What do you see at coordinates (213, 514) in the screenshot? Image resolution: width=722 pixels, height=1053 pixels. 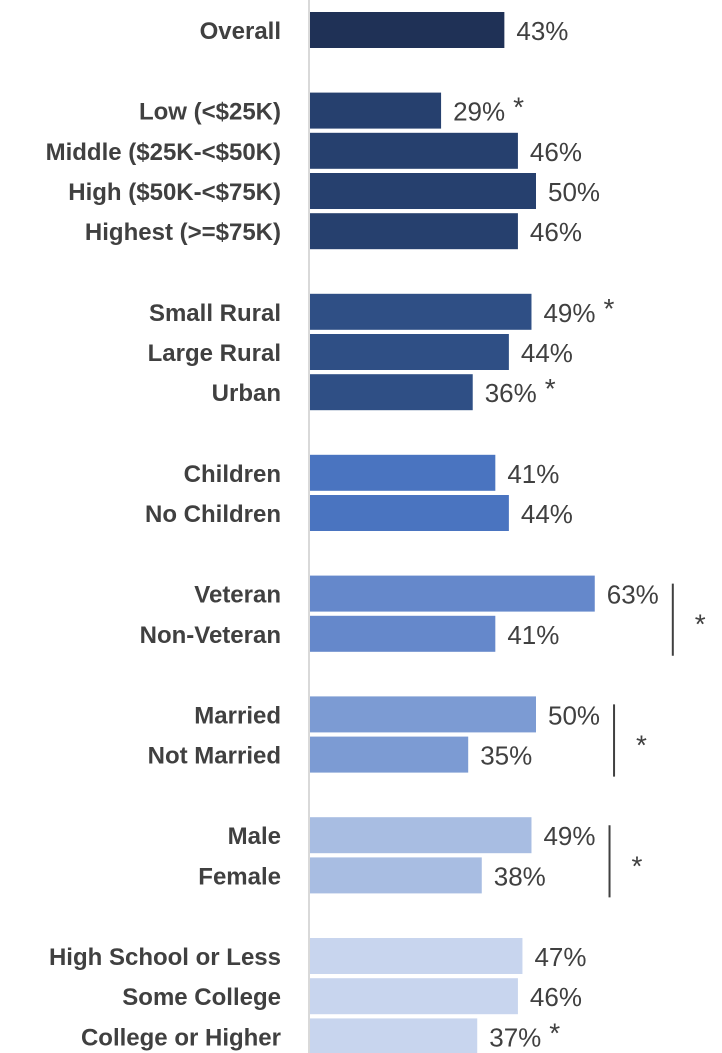 I see `category-label: No Children` at bounding box center [213, 514].